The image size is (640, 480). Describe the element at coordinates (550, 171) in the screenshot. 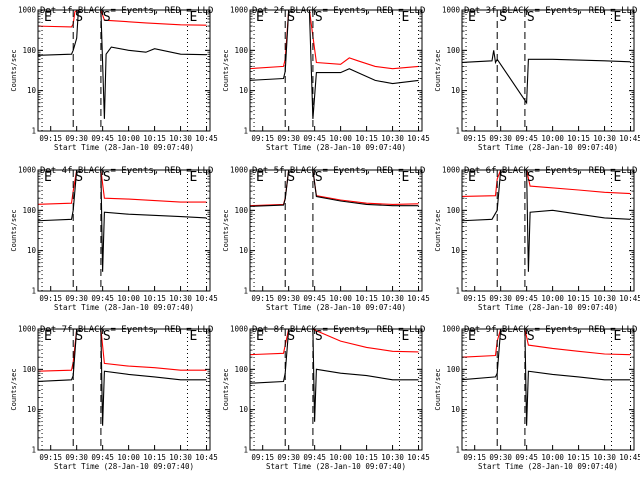

I see `panel-title: Det 6f BLACK = Events, RED = LLD` at that location.